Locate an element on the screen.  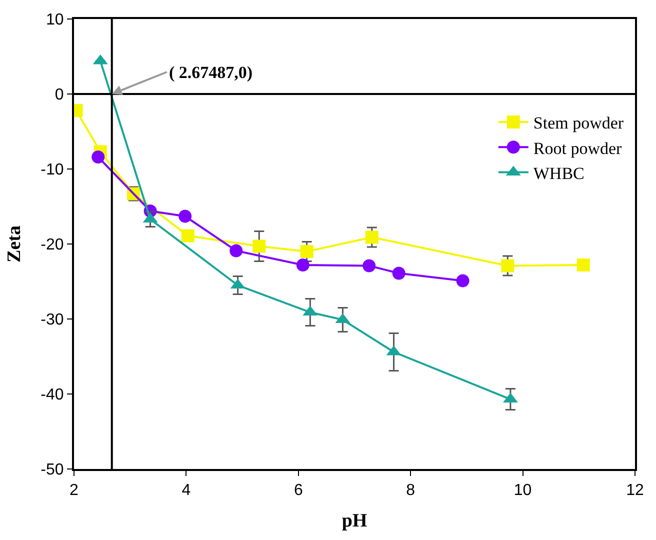
x-tick-label: 12 is located at coordinates (635, 491).